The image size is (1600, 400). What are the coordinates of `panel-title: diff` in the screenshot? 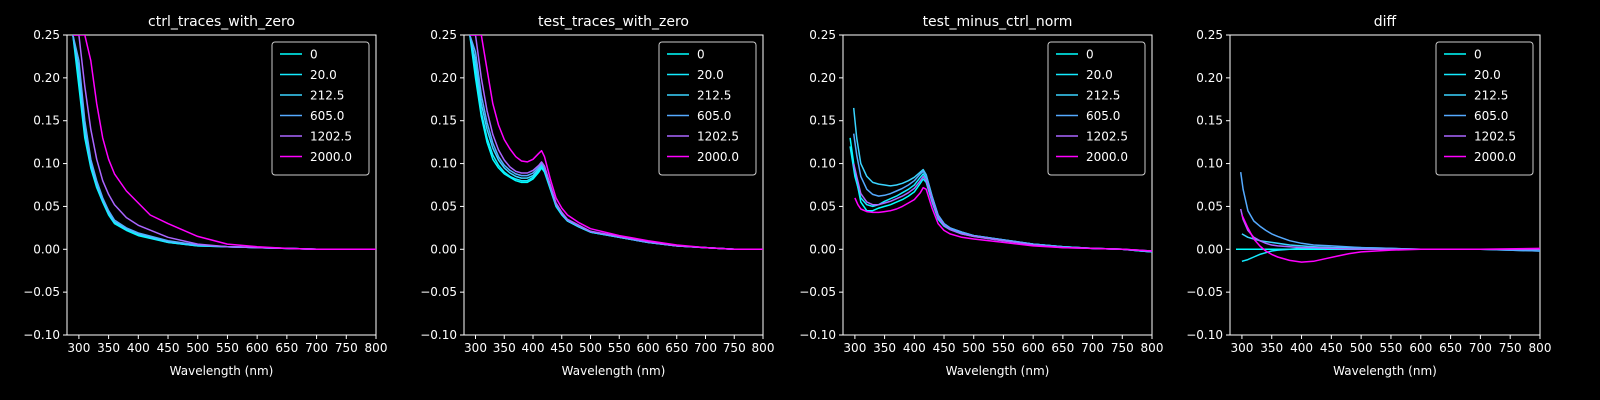 It's located at (1385, 22).